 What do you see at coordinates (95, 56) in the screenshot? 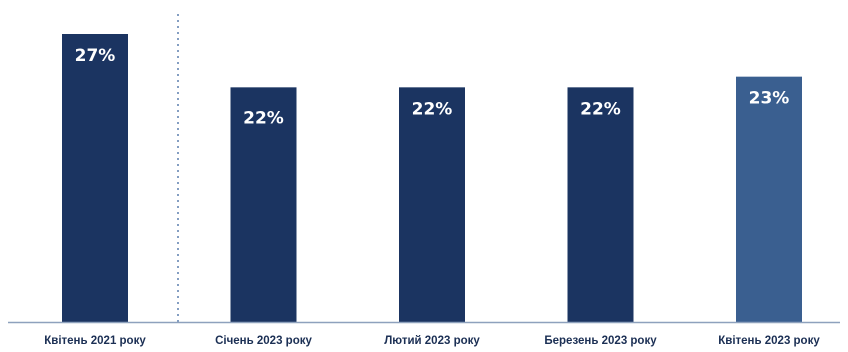
I see `data-label-1: 27%` at bounding box center [95, 56].